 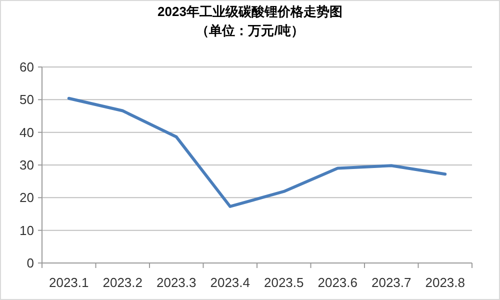 I want to click on x-tick-label: 2023.3, so click(x=176, y=282).